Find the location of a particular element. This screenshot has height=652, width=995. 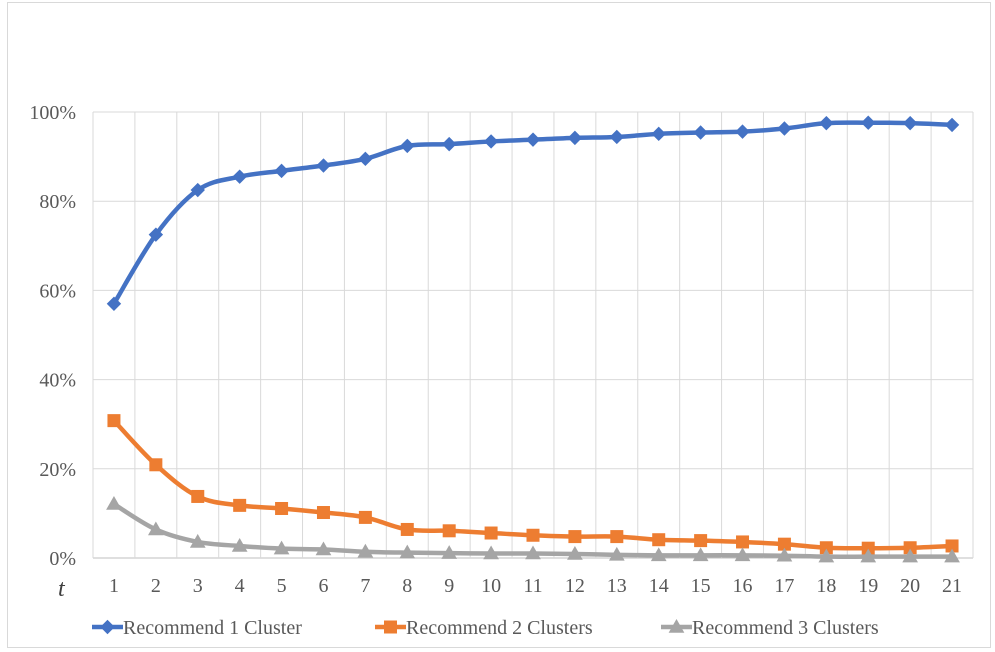

x-tick-label: 6 is located at coordinates (323, 586).